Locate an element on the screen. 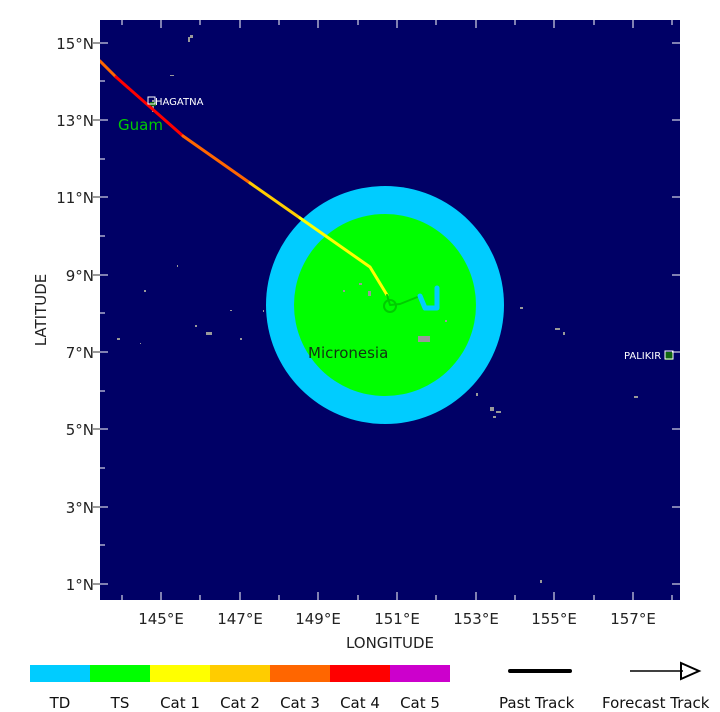  y-tick: 9°N is located at coordinates (80, 276).